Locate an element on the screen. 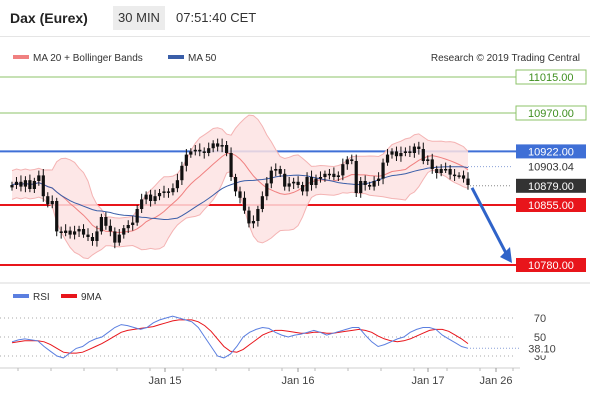 This screenshot has height=400, width=590. rsi-line is located at coordinates (240, 337).